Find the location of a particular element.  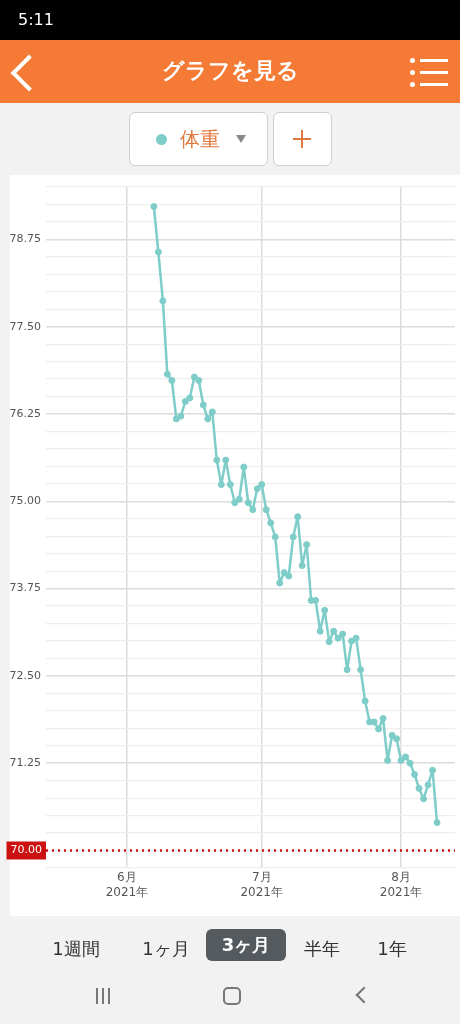

x-tick-label: 8月 2021年 is located at coordinates (401, 884).